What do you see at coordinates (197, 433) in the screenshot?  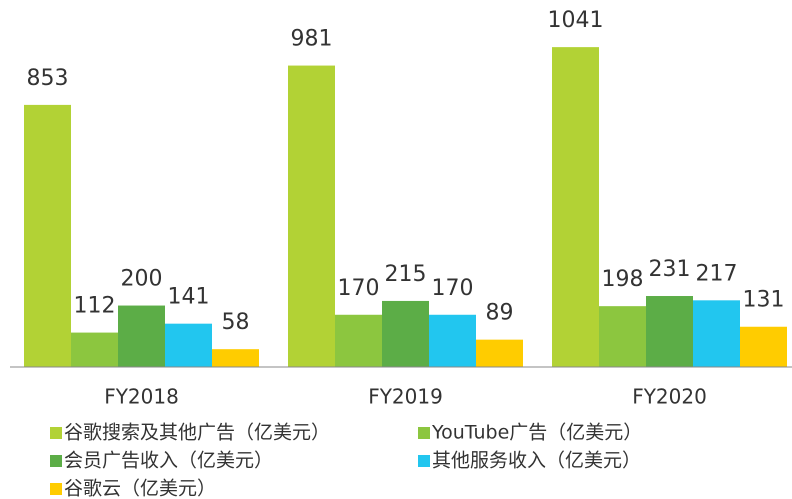 I see `legend-label: 谷歌搜索及其他广告（亿美元）` at bounding box center [197, 433].